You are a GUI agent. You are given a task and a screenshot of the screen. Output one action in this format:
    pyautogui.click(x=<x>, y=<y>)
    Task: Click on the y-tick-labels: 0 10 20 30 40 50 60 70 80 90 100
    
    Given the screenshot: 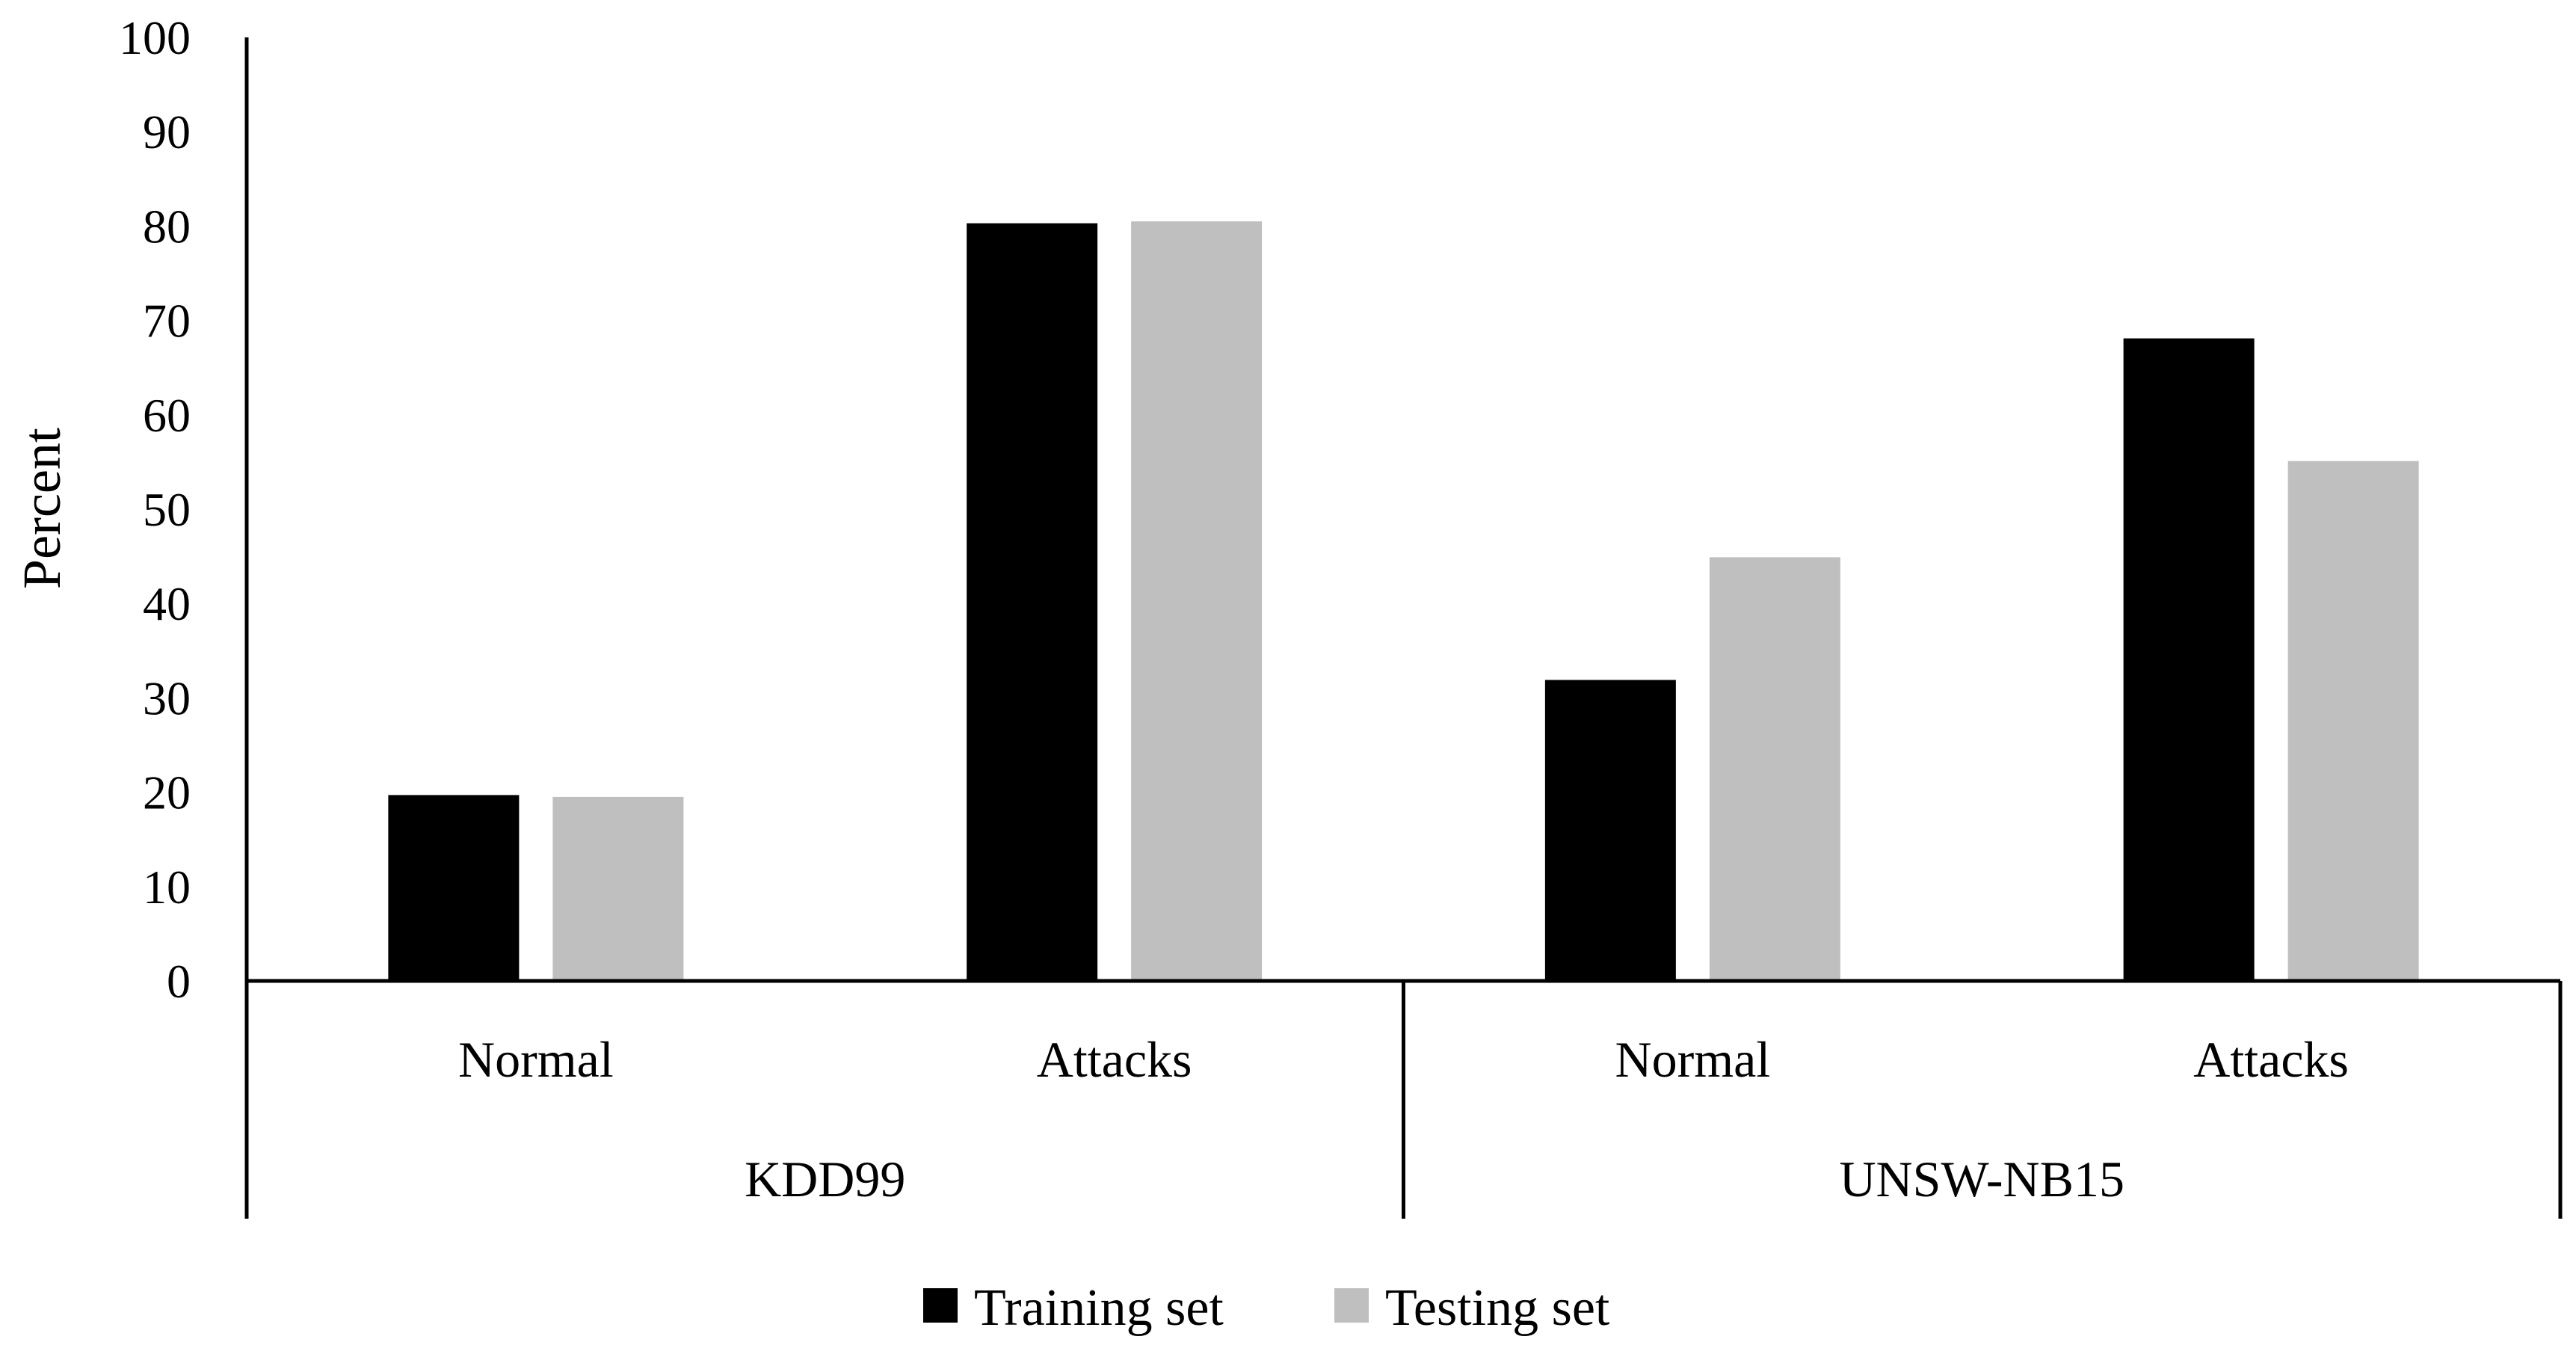 What is the action you would take?
    pyautogui.click(x=155, y=509)
    